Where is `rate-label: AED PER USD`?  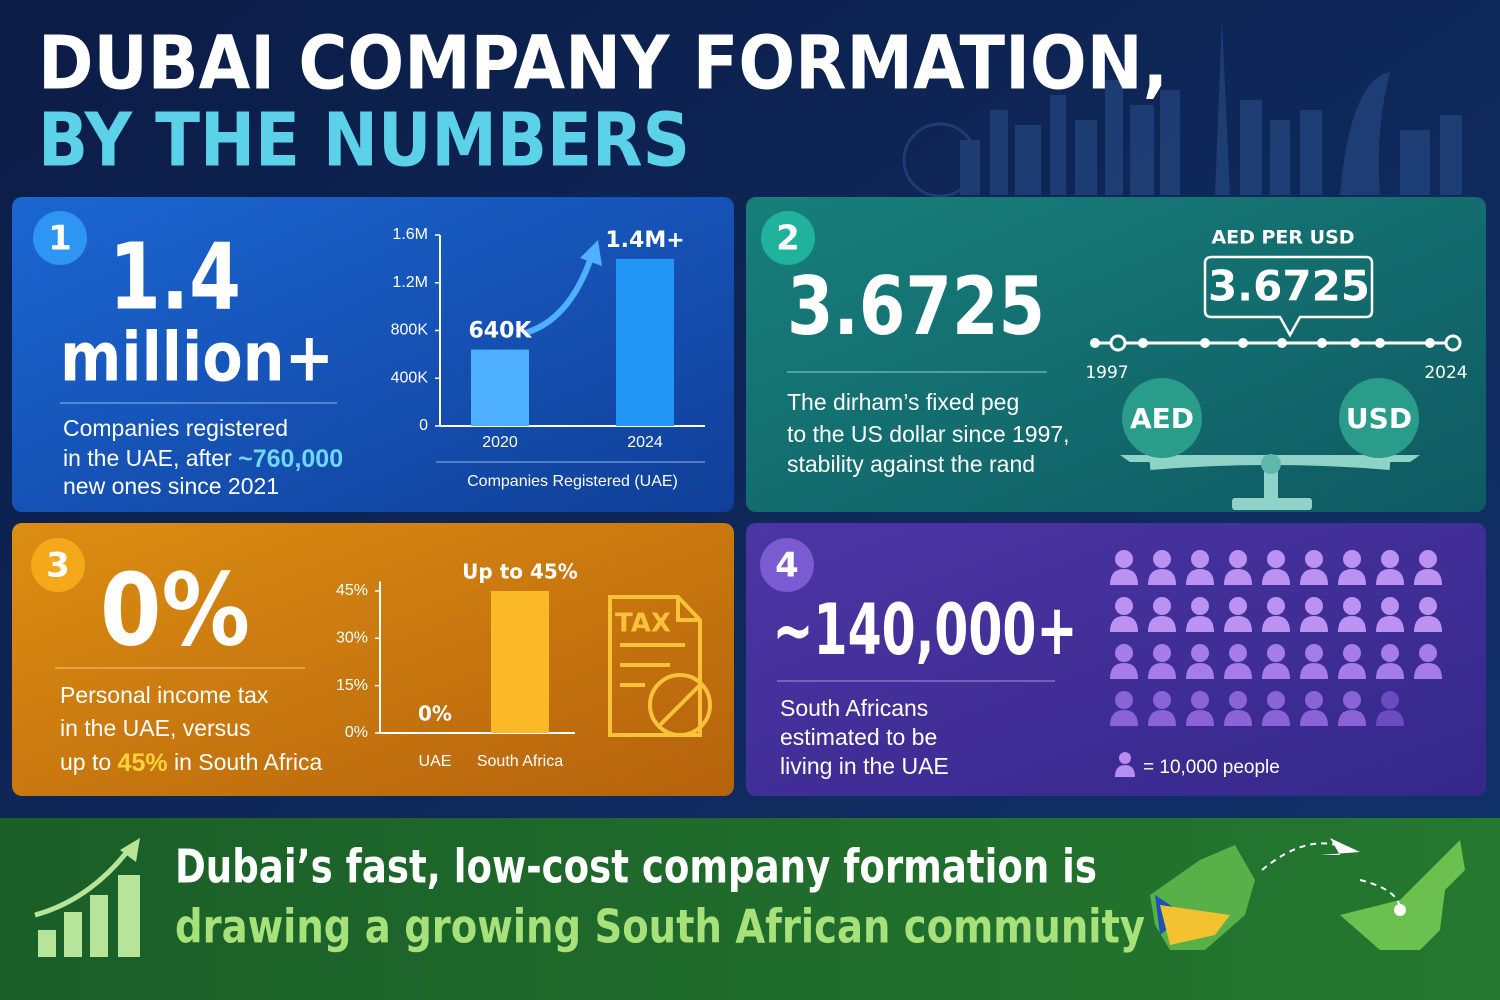 rate-label: AED PER USD is located at coordinates (1282, 238).